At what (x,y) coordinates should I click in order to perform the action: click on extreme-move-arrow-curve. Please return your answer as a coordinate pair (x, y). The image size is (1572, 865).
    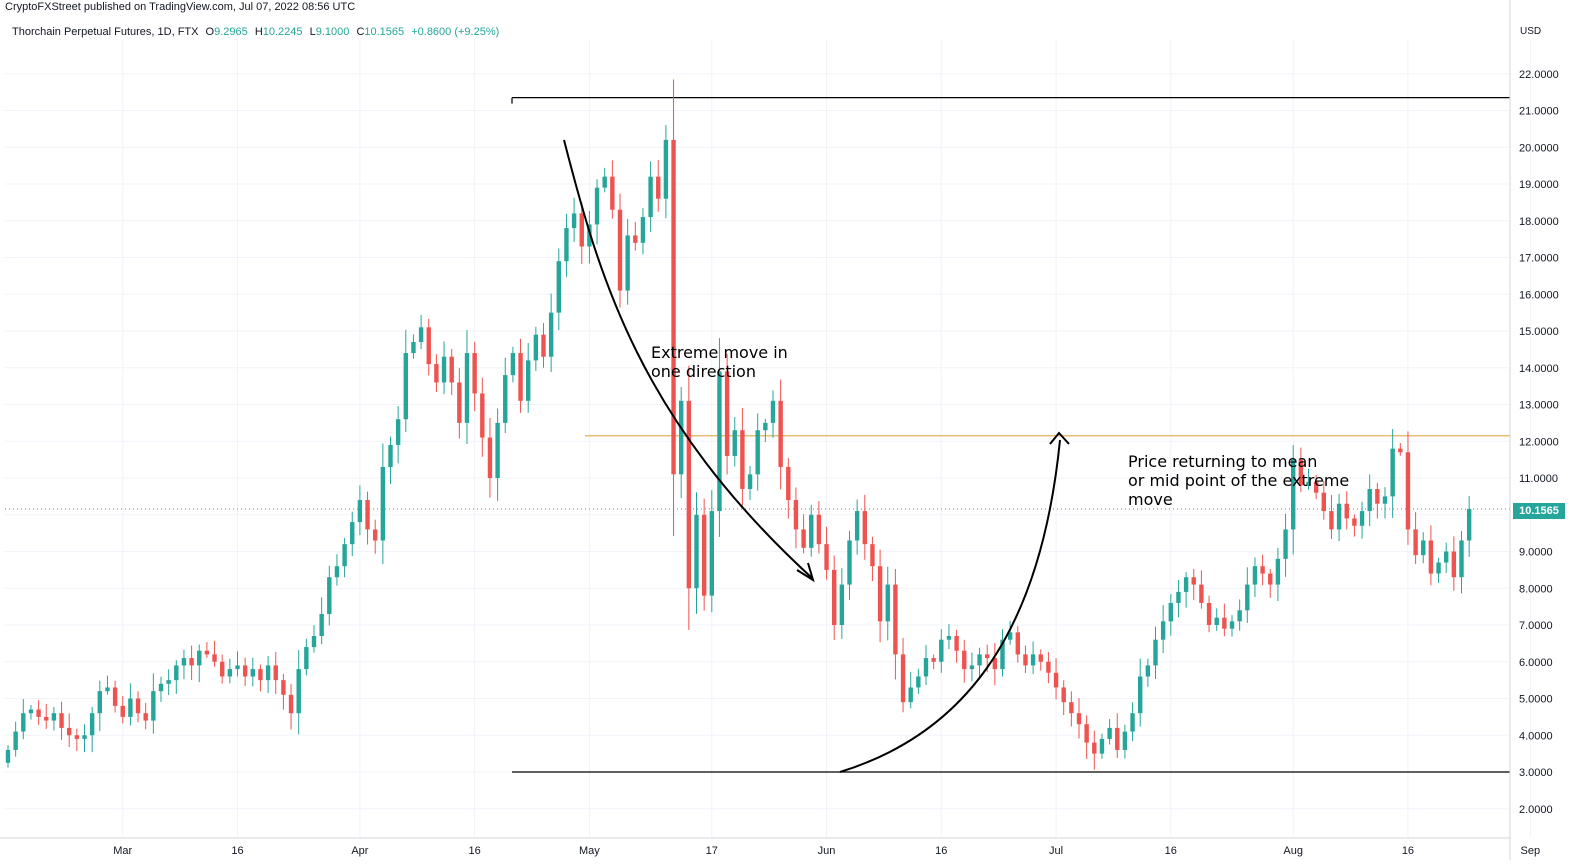
    Looking at the image, I should click on (688, 359).